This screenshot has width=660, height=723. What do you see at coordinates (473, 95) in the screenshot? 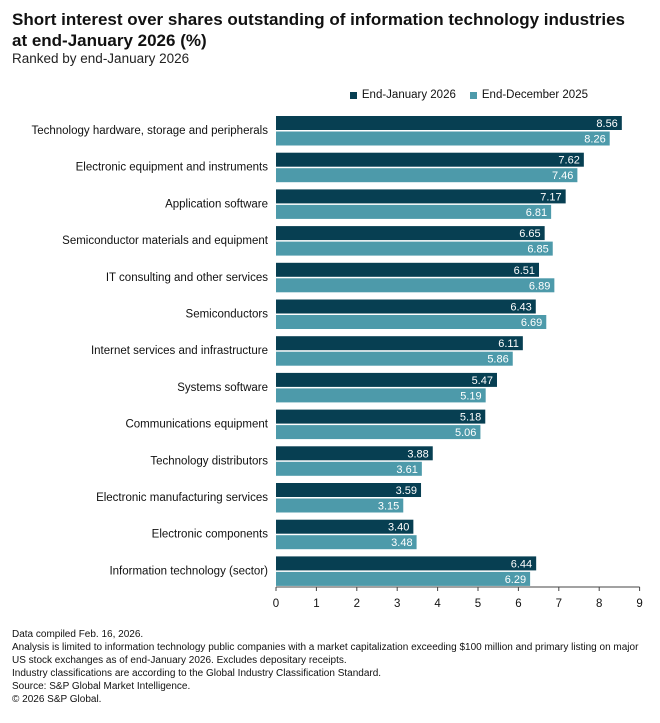
I see `legend-swatch-dec` at bounding box center [473, 95].